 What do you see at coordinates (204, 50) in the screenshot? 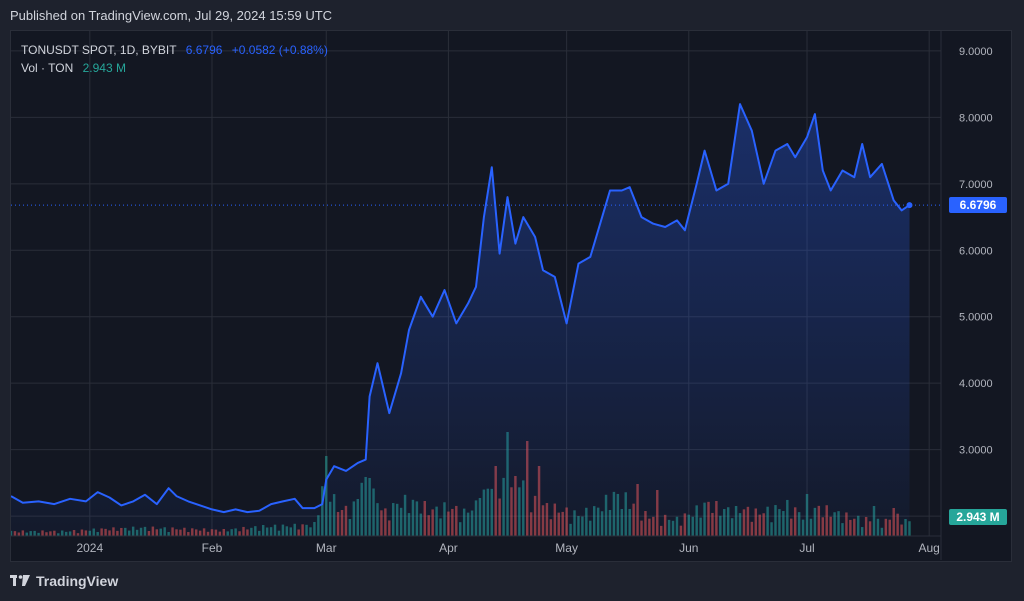
I see `legend-price: 6.6796` at bounding box center [204, 50].